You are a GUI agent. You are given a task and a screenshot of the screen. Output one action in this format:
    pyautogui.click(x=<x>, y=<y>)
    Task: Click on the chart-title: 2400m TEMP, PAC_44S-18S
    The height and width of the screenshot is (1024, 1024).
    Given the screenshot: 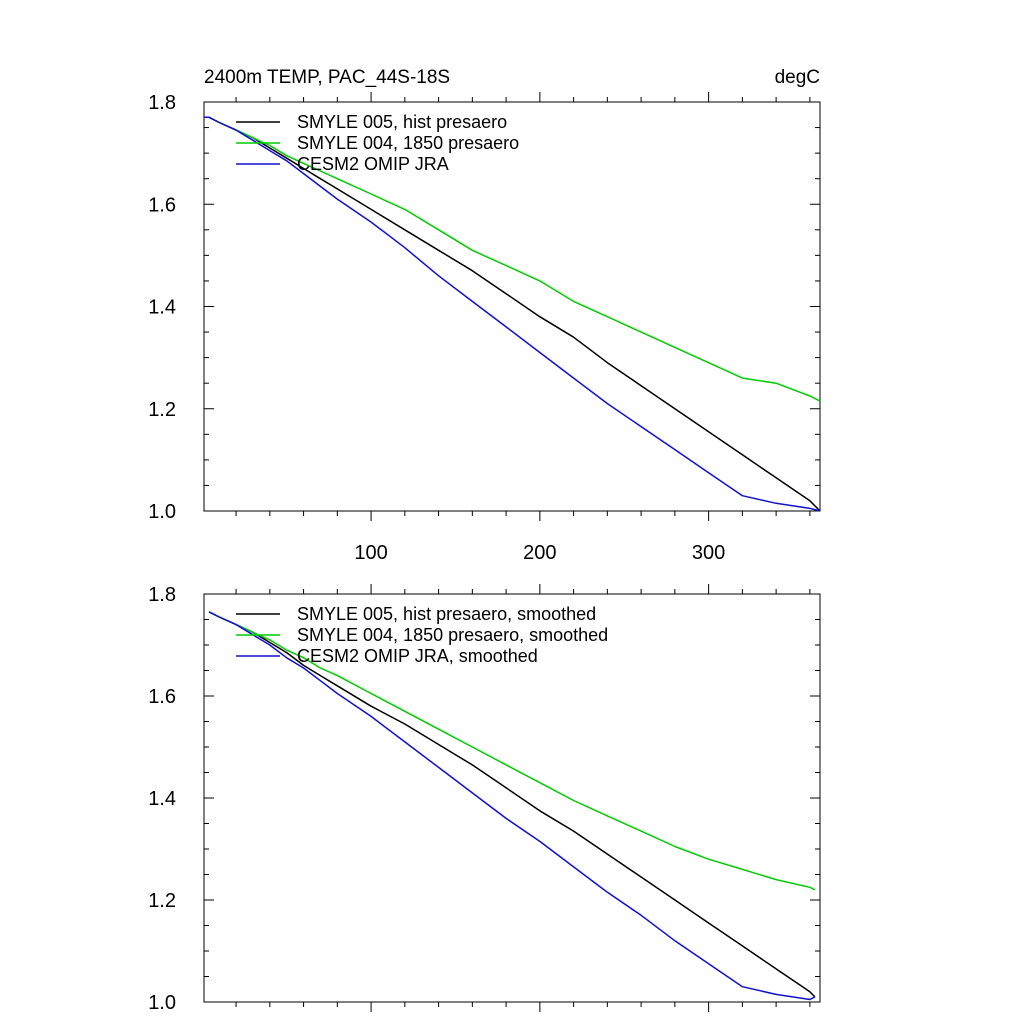 What is the action you would take?
    pyautogui.click(x=327, y=77)
    